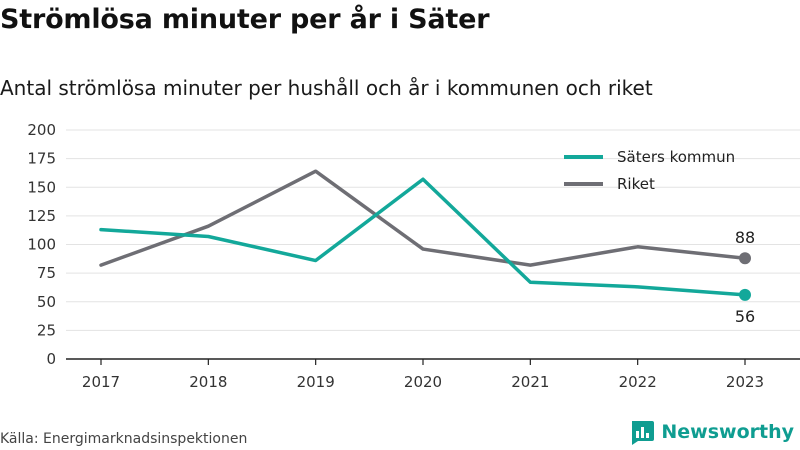 The image size is (800, 450). I want to click on bar-chart-icon, so click(643, 433).